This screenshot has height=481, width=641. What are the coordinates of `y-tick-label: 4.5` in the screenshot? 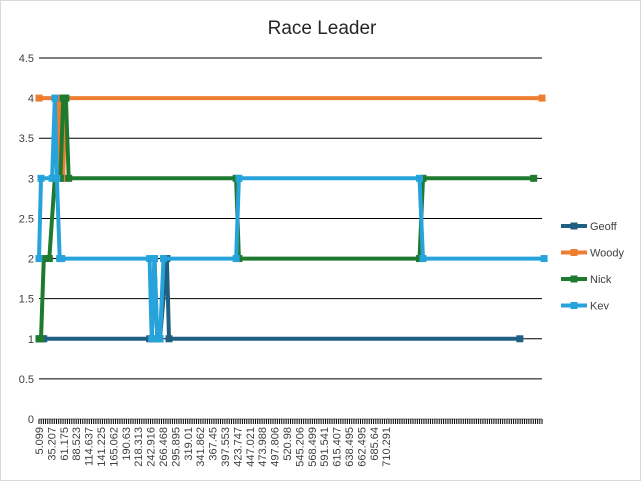 It's located at (26, 59).